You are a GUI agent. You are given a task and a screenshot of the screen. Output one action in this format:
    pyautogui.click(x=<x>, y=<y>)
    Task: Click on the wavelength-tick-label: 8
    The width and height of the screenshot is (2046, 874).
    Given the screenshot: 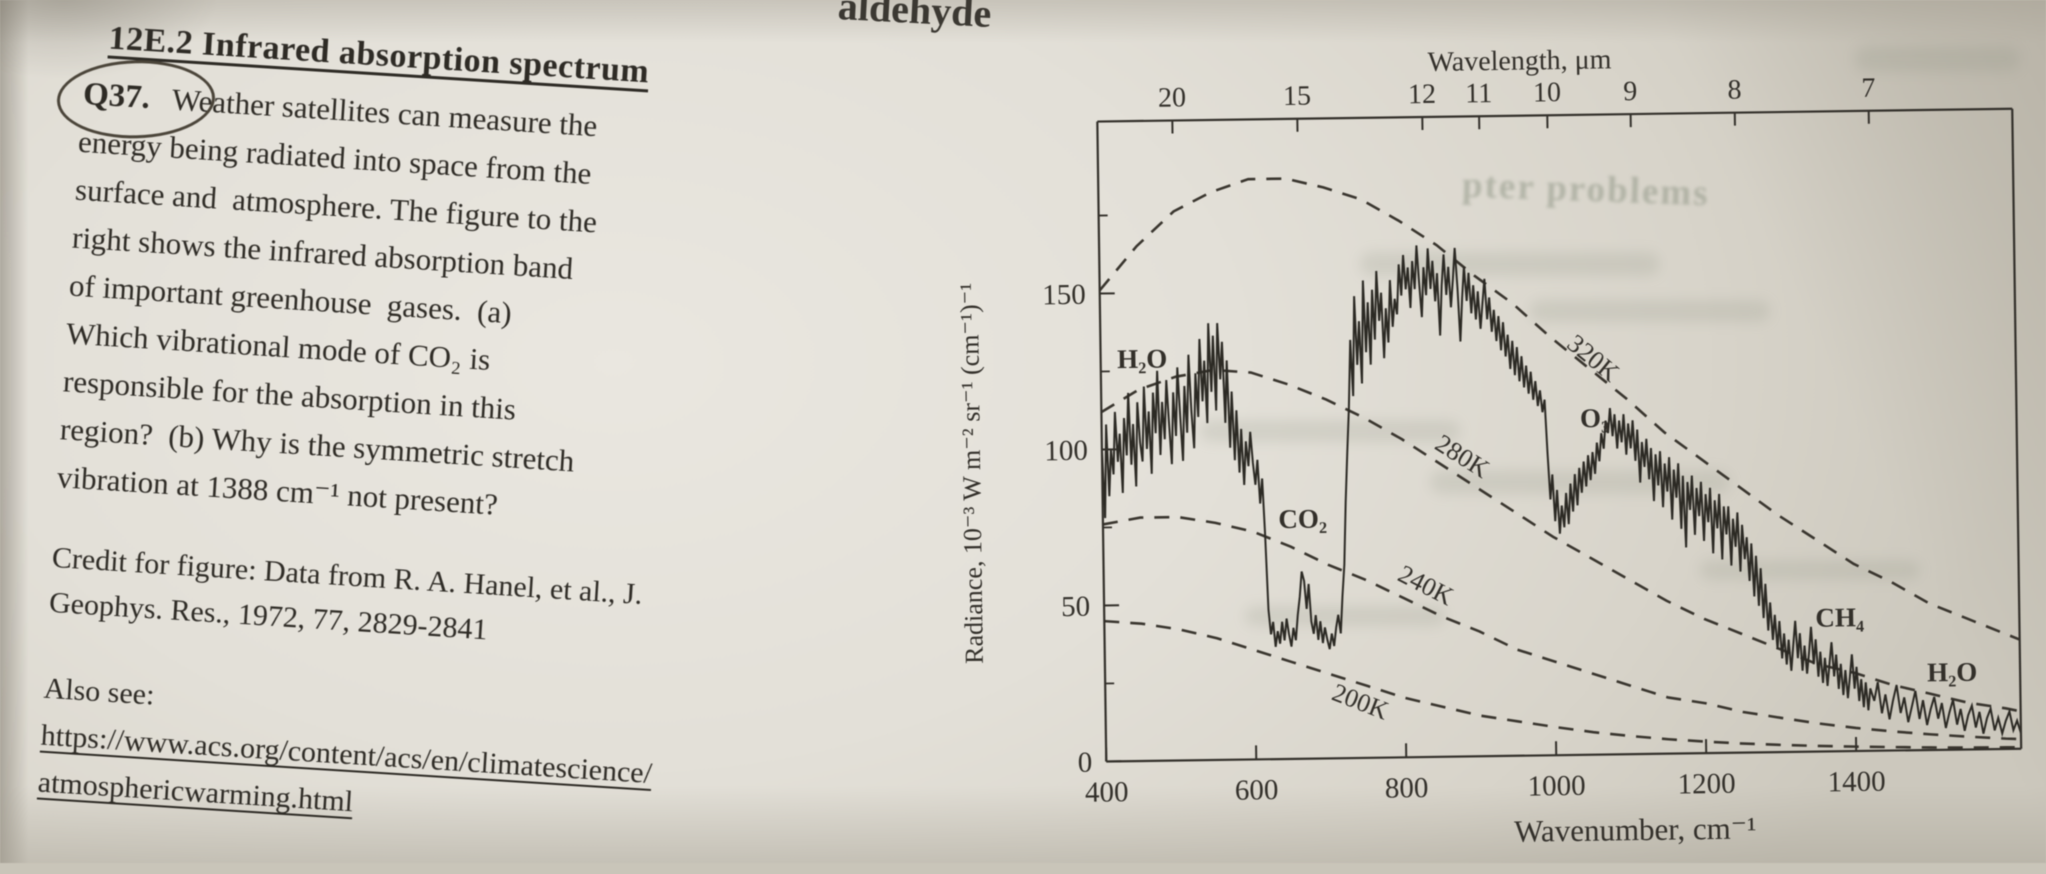 What is the action you would take?
    pyautogui.click(x=1734, y=90)
    